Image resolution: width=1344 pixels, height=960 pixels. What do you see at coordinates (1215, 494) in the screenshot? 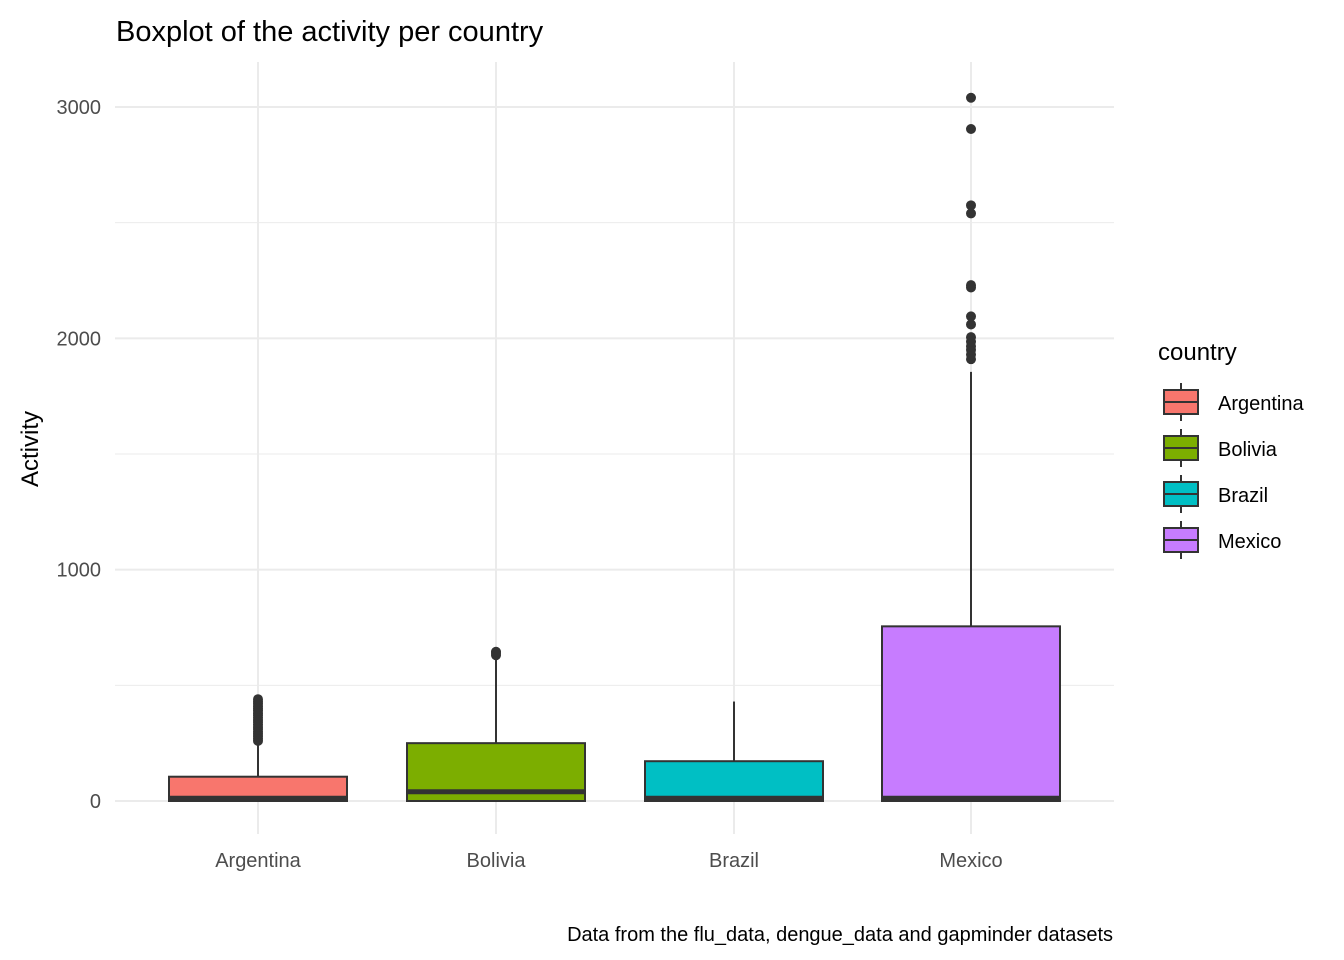
I see `legend-item-brazil: Brazil` at bounding box center [1215, 494].